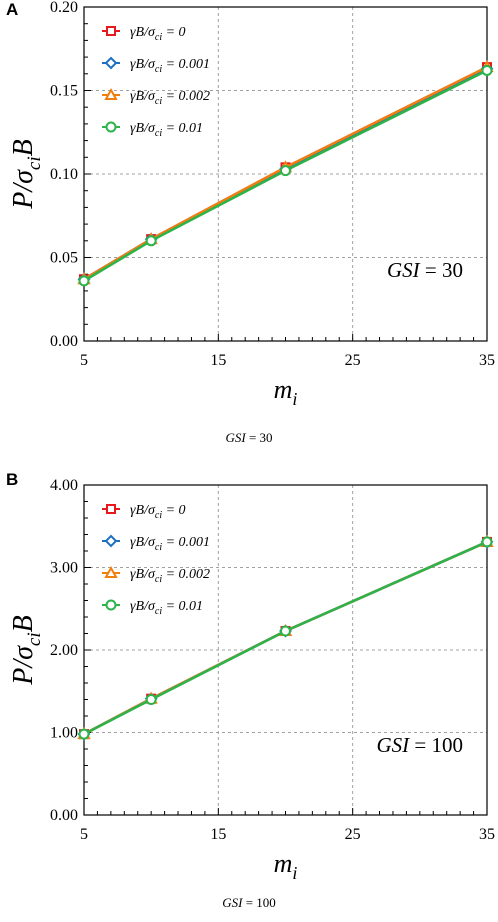 This screenshot has height=922, width=498. What do you see at coordinates (12, 9) in the screenshot?
I see `panel-label: A` at bounding box center [12, 9].